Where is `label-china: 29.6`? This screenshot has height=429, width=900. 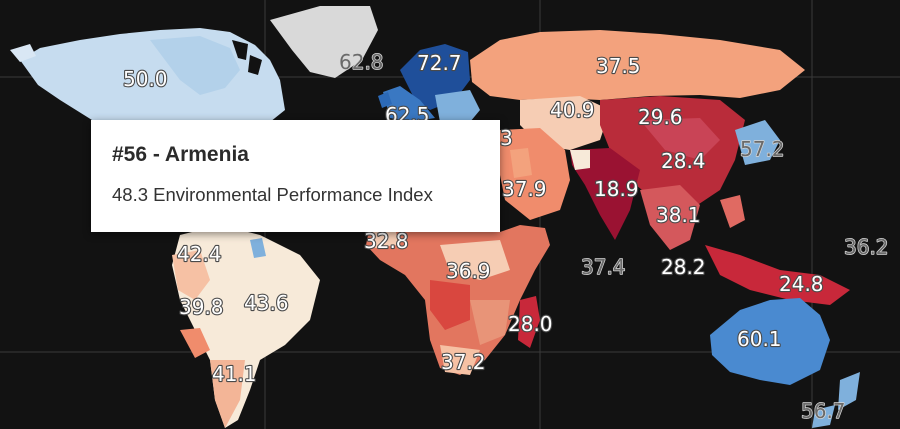
label-china: 29.6 is located at coordinates (660, 117).